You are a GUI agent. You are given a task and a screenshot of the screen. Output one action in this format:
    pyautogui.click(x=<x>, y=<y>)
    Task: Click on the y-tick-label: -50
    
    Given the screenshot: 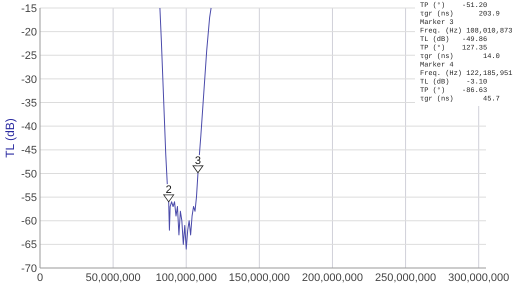 What is the action you would take?
    pyautogui.click(x=29, y=174)
    